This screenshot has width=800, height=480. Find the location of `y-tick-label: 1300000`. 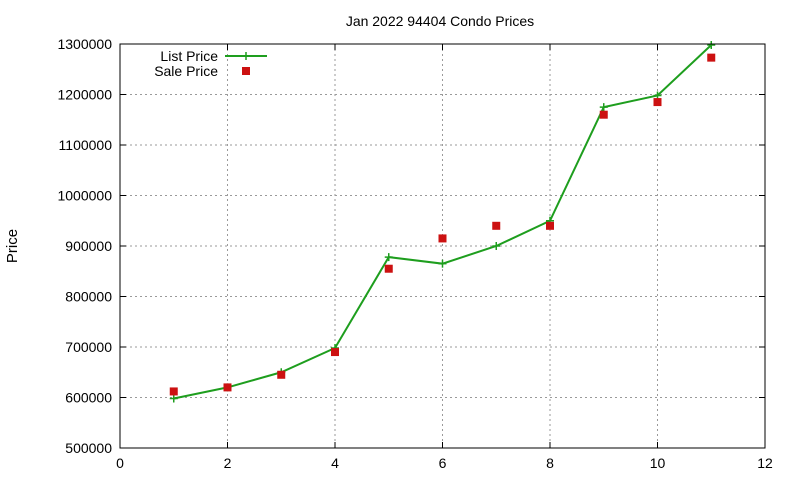

y-tick-label: 1300000 is located at coordinates (84, 44).